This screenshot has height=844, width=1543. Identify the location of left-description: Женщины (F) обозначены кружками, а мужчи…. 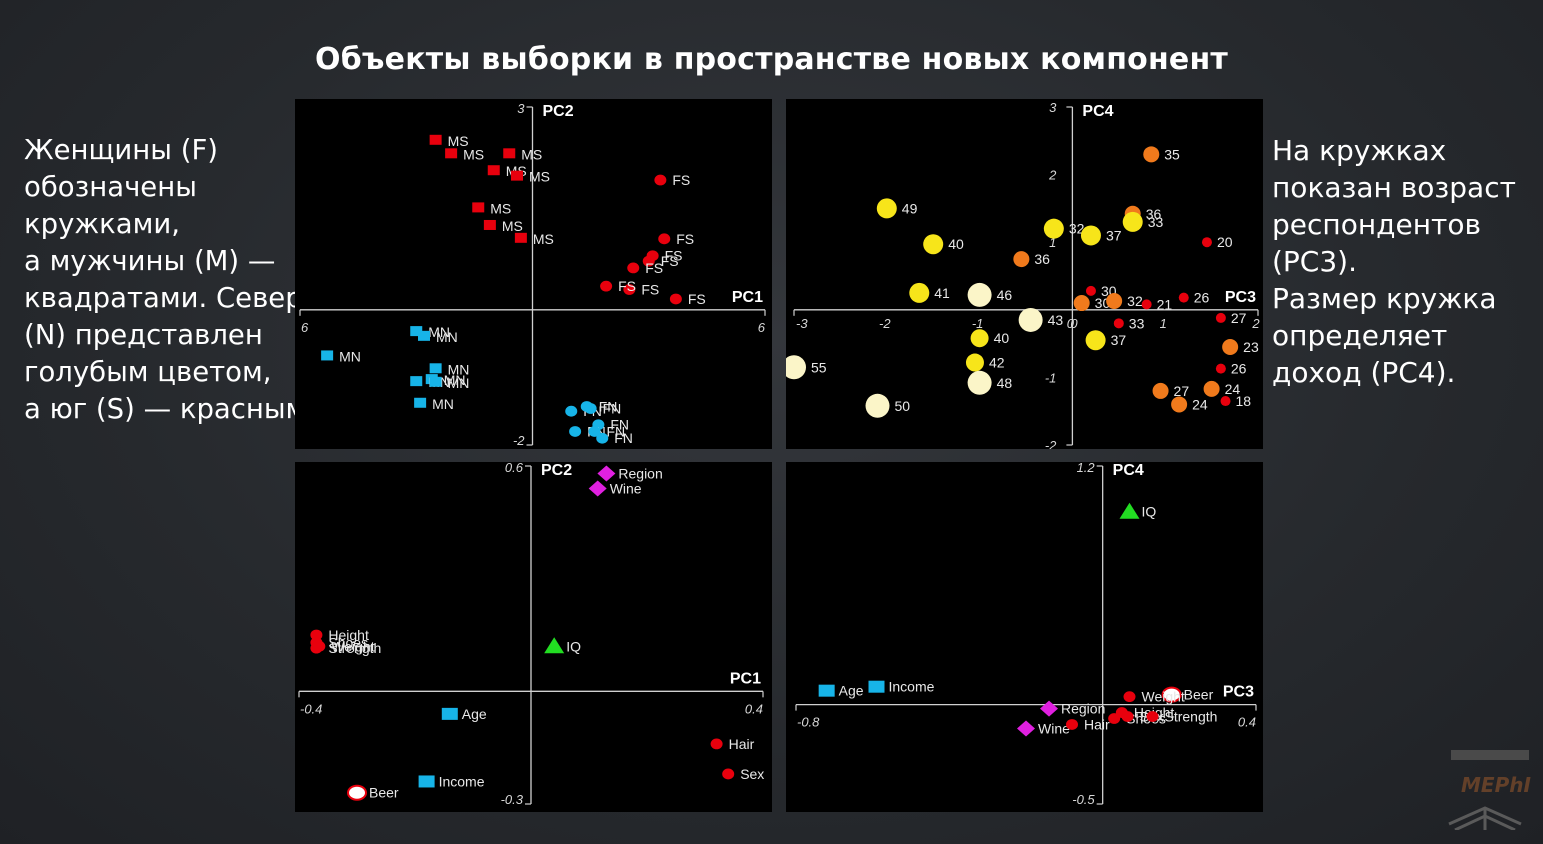
(169, 280).